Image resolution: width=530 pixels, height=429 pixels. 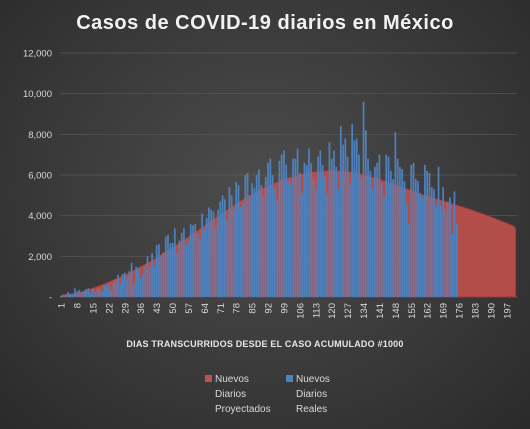 I want to click on x-tick-label: 127, so click(x=348, y=311).